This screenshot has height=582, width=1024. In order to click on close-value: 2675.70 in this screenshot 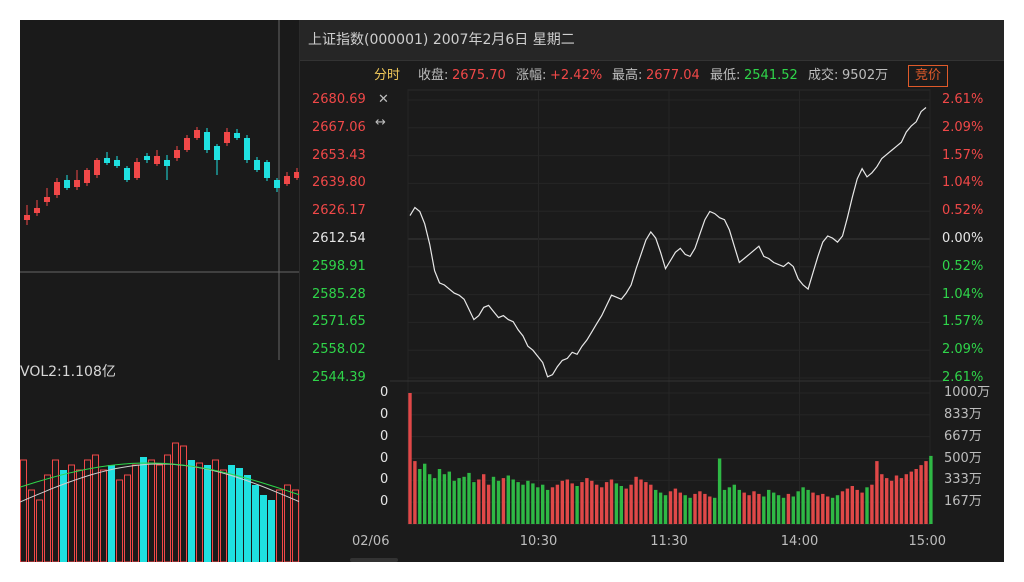, I will do `click(479, 75)`.